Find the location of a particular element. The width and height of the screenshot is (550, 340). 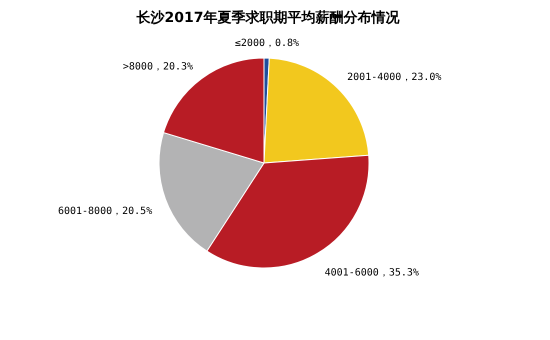

data-label: ，20.3% is located at coordinates (173, 66).